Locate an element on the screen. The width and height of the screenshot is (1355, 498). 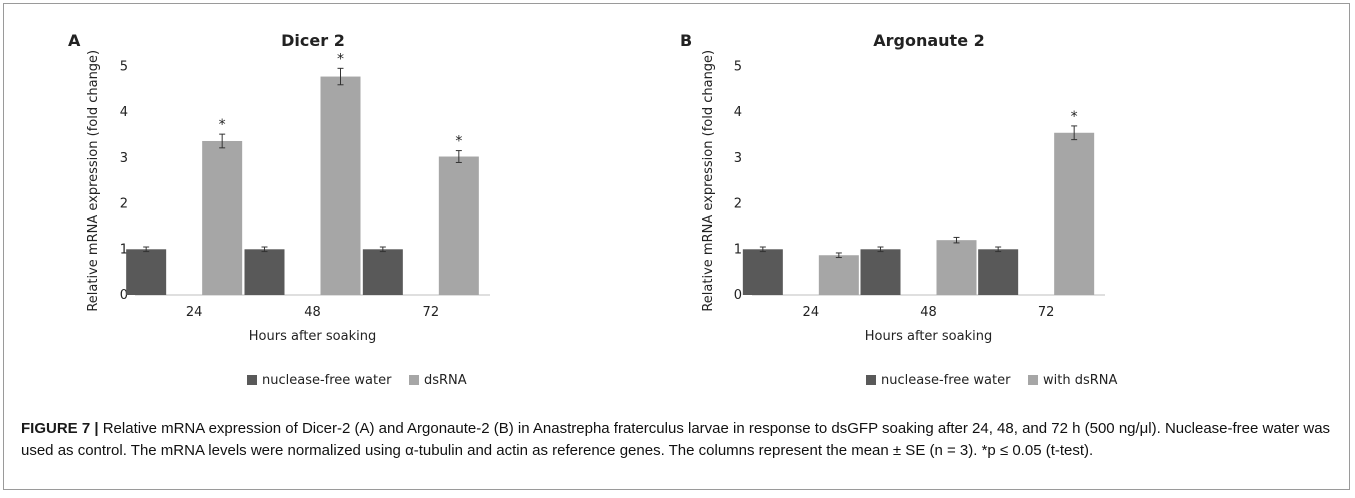
panel-b-ytick-label: 3 is located at coordinates (738, 158).